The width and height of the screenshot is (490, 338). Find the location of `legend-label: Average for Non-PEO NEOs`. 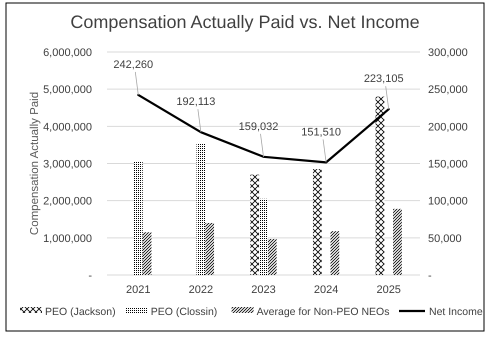

legend-label: Average for Non-PEO NEOs is located at coordinates (323, 312).